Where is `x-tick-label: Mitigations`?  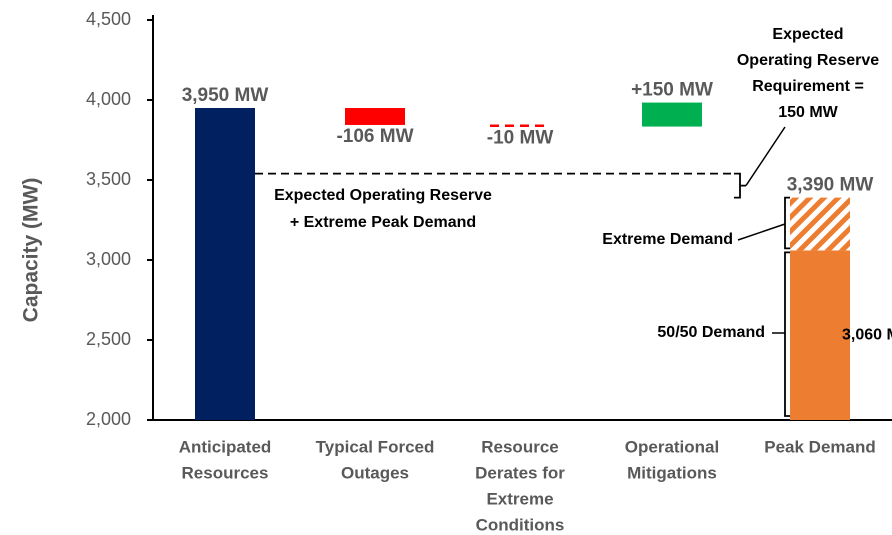
x-tick-label: Mitigations is located at coordinates (672, 472).